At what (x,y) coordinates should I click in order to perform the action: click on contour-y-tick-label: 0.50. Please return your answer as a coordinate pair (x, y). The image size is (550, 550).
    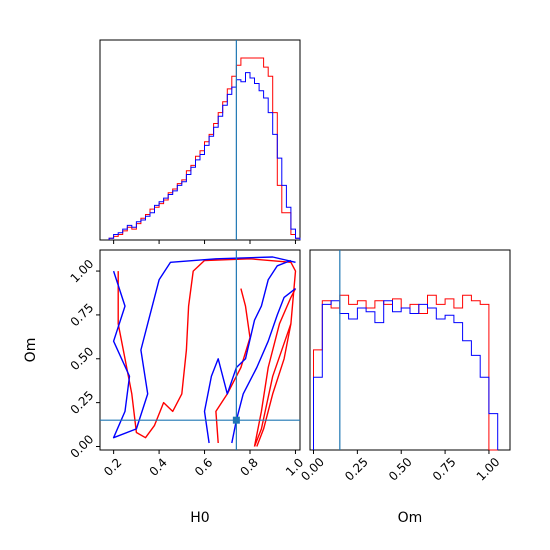
    Looking at the image, I should click on (82, 358).